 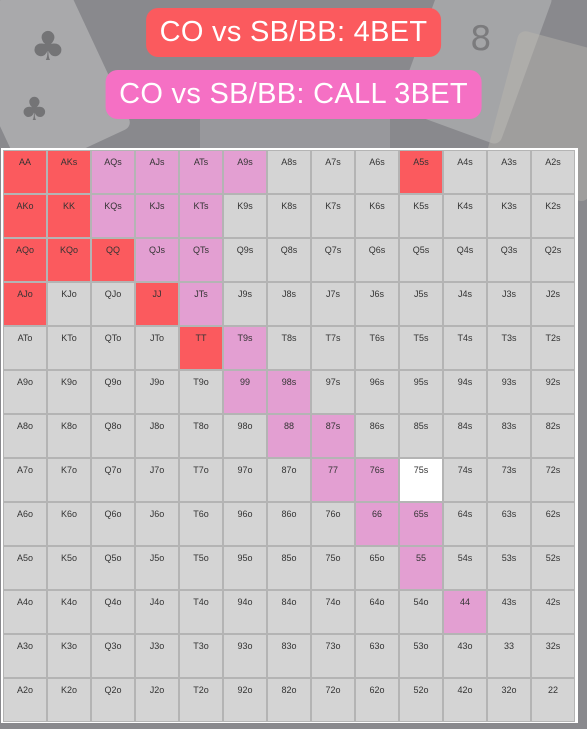 I want to click on hand-cell-85s: 85s, so click(x=421, y=436).